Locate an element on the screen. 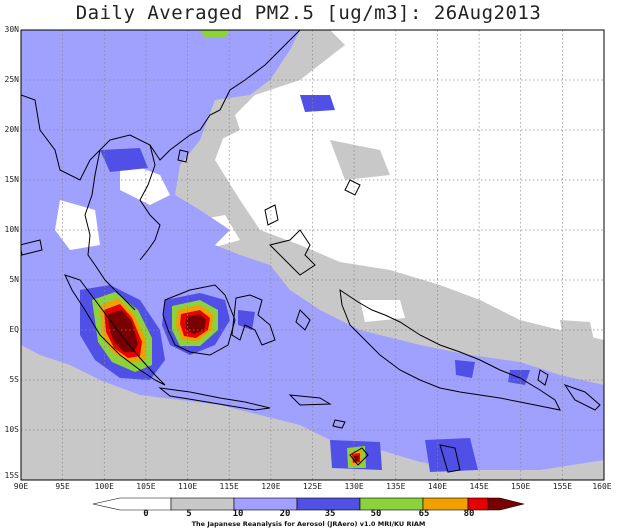 Image resolution: width=617 pixels, height=529 pixels. colorbar-level-label: 65 is located at coordinates (424, 514).